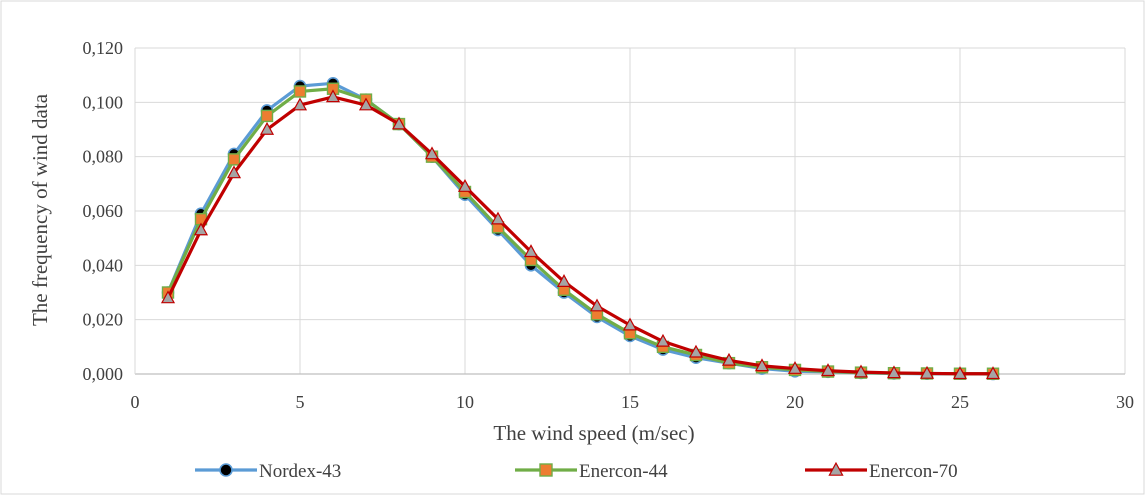 This screenshot has height=500, width=1145. I want to click on x-tick-label: 5, so click(300, 402).